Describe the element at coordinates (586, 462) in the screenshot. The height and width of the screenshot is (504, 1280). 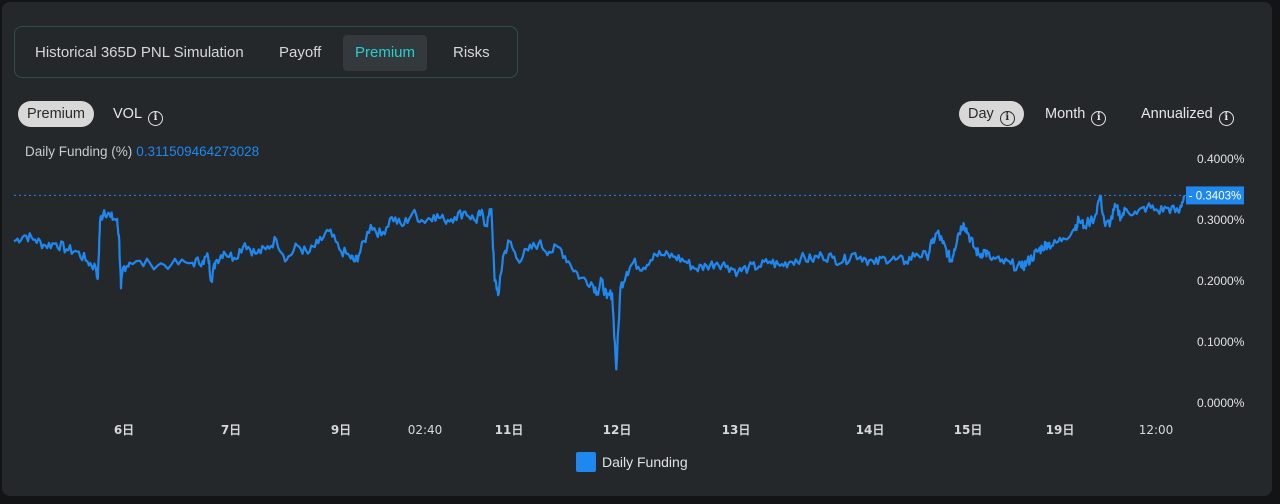
I see `legend-swatch` at that location.